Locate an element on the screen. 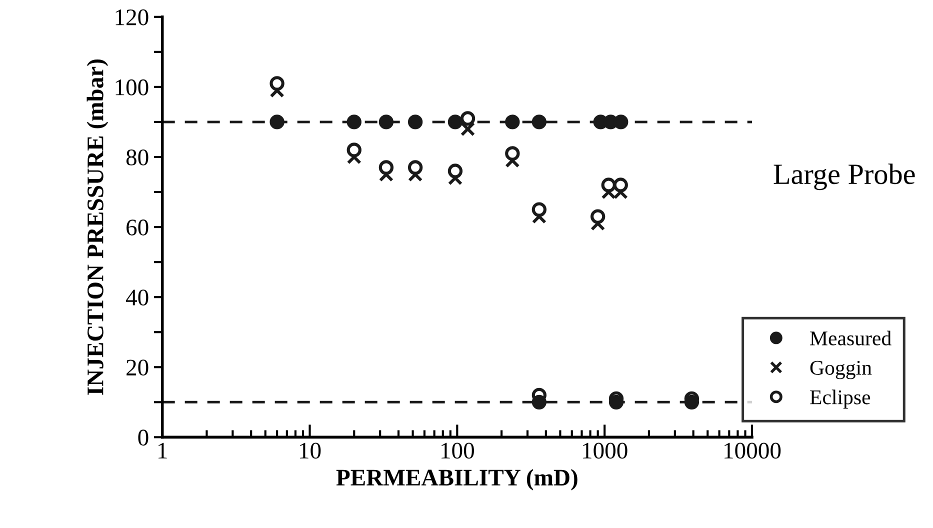 Image resolution: width=933 pixels, height=528 pixels. y-tick-label: 40 is located at coordinates (137, 298).